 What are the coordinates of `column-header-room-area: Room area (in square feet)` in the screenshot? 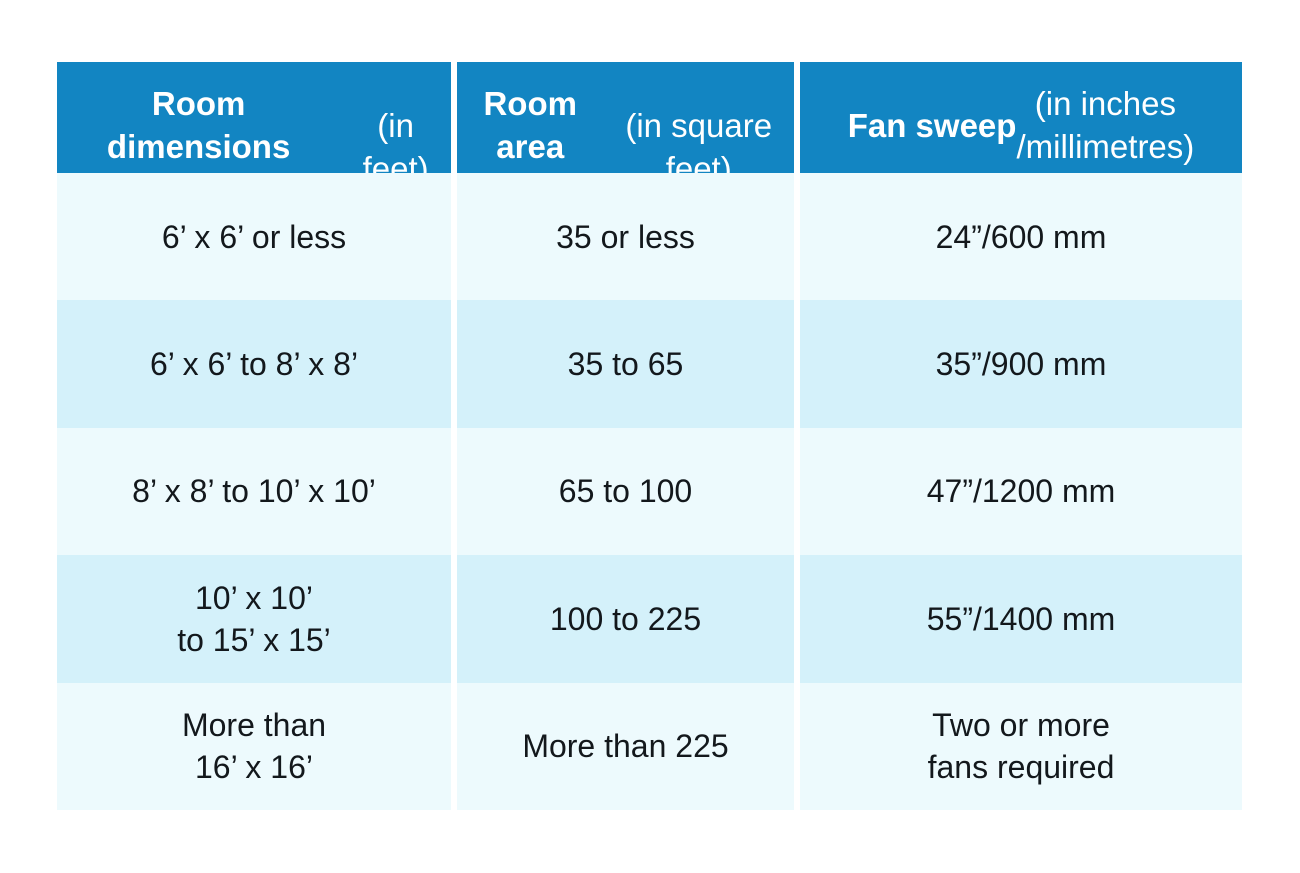 It's located at (625, 126).